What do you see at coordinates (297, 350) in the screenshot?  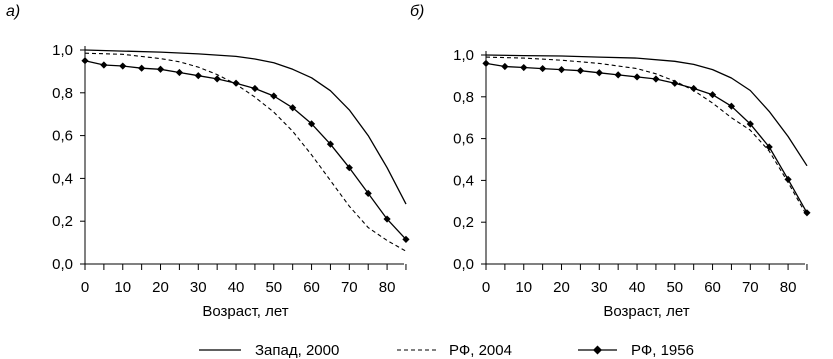 I see `legend-label-west-2000: Запад, 2000` at bounding box center [297, 350].